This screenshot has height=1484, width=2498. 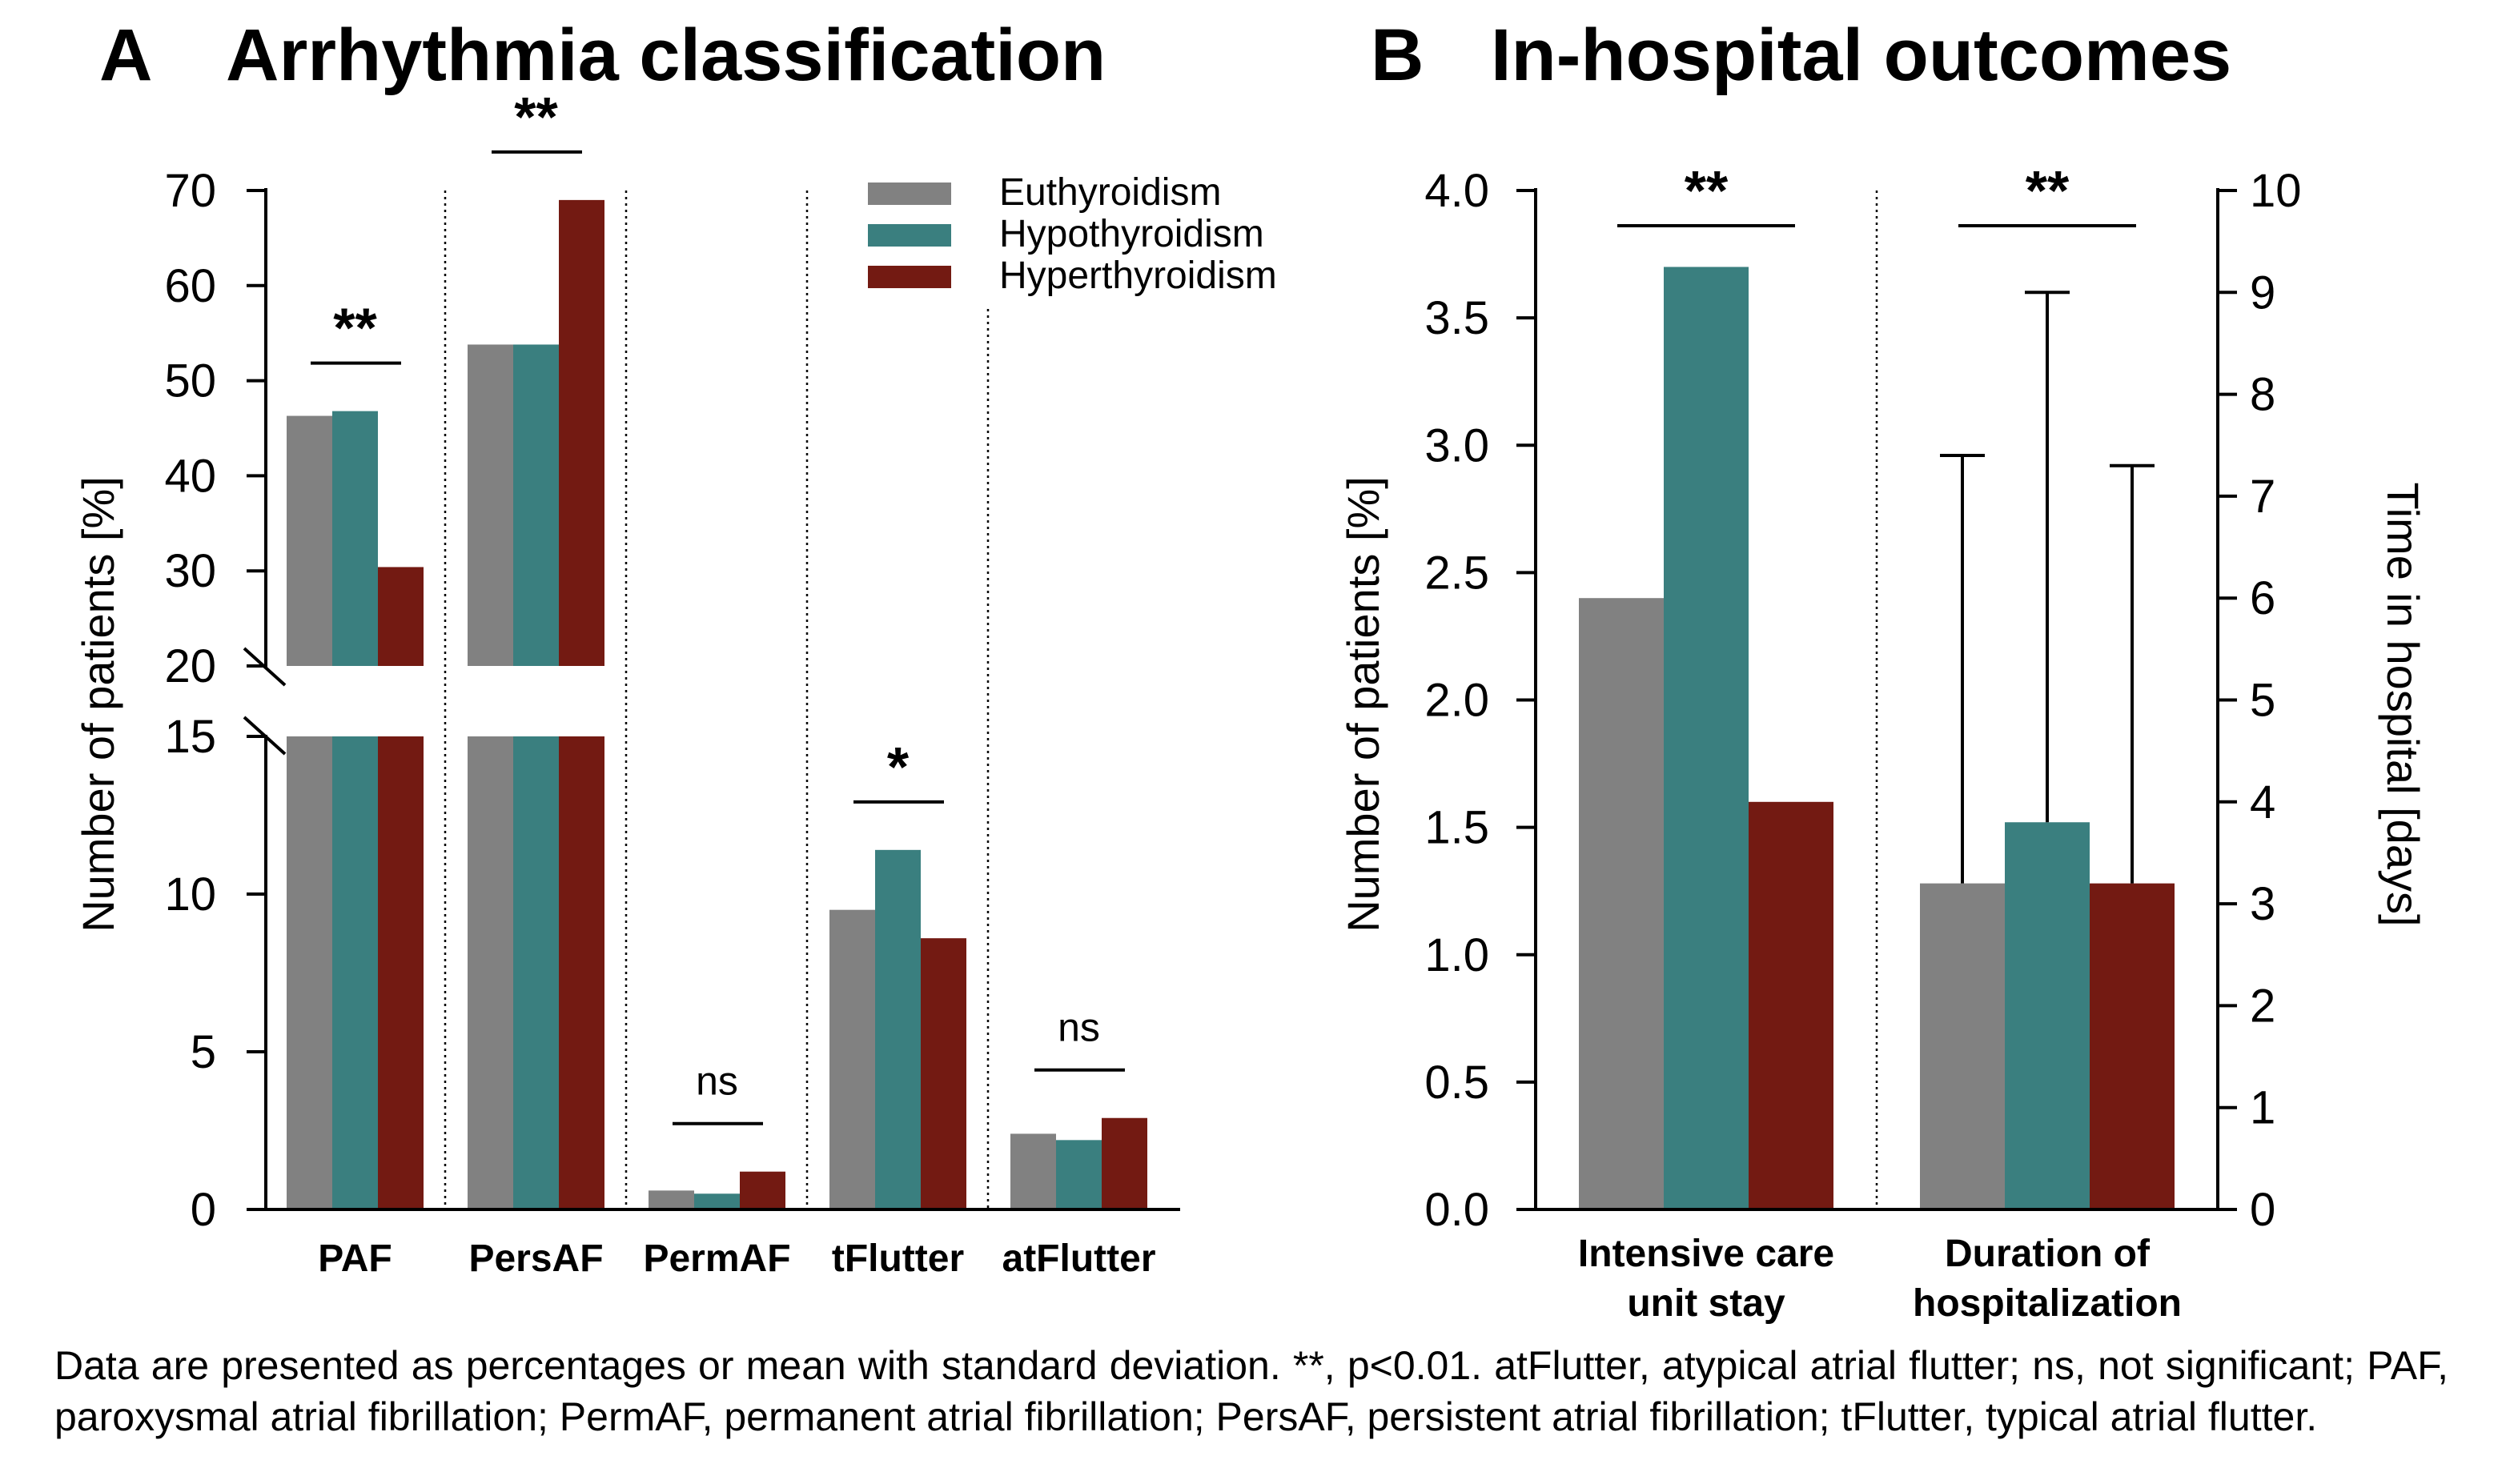 What do you see at coordinates (190, 286) in the screenshot?
I see `y-tick-label: 60` at bounding box center [190, 286].